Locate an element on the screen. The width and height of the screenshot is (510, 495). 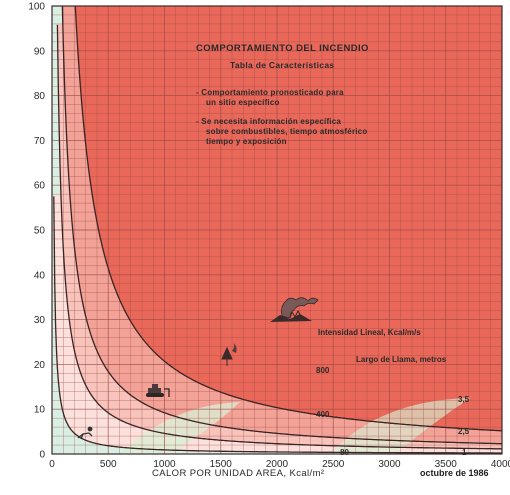
y-tick-50: 50 is located at coordinates (40, 231).